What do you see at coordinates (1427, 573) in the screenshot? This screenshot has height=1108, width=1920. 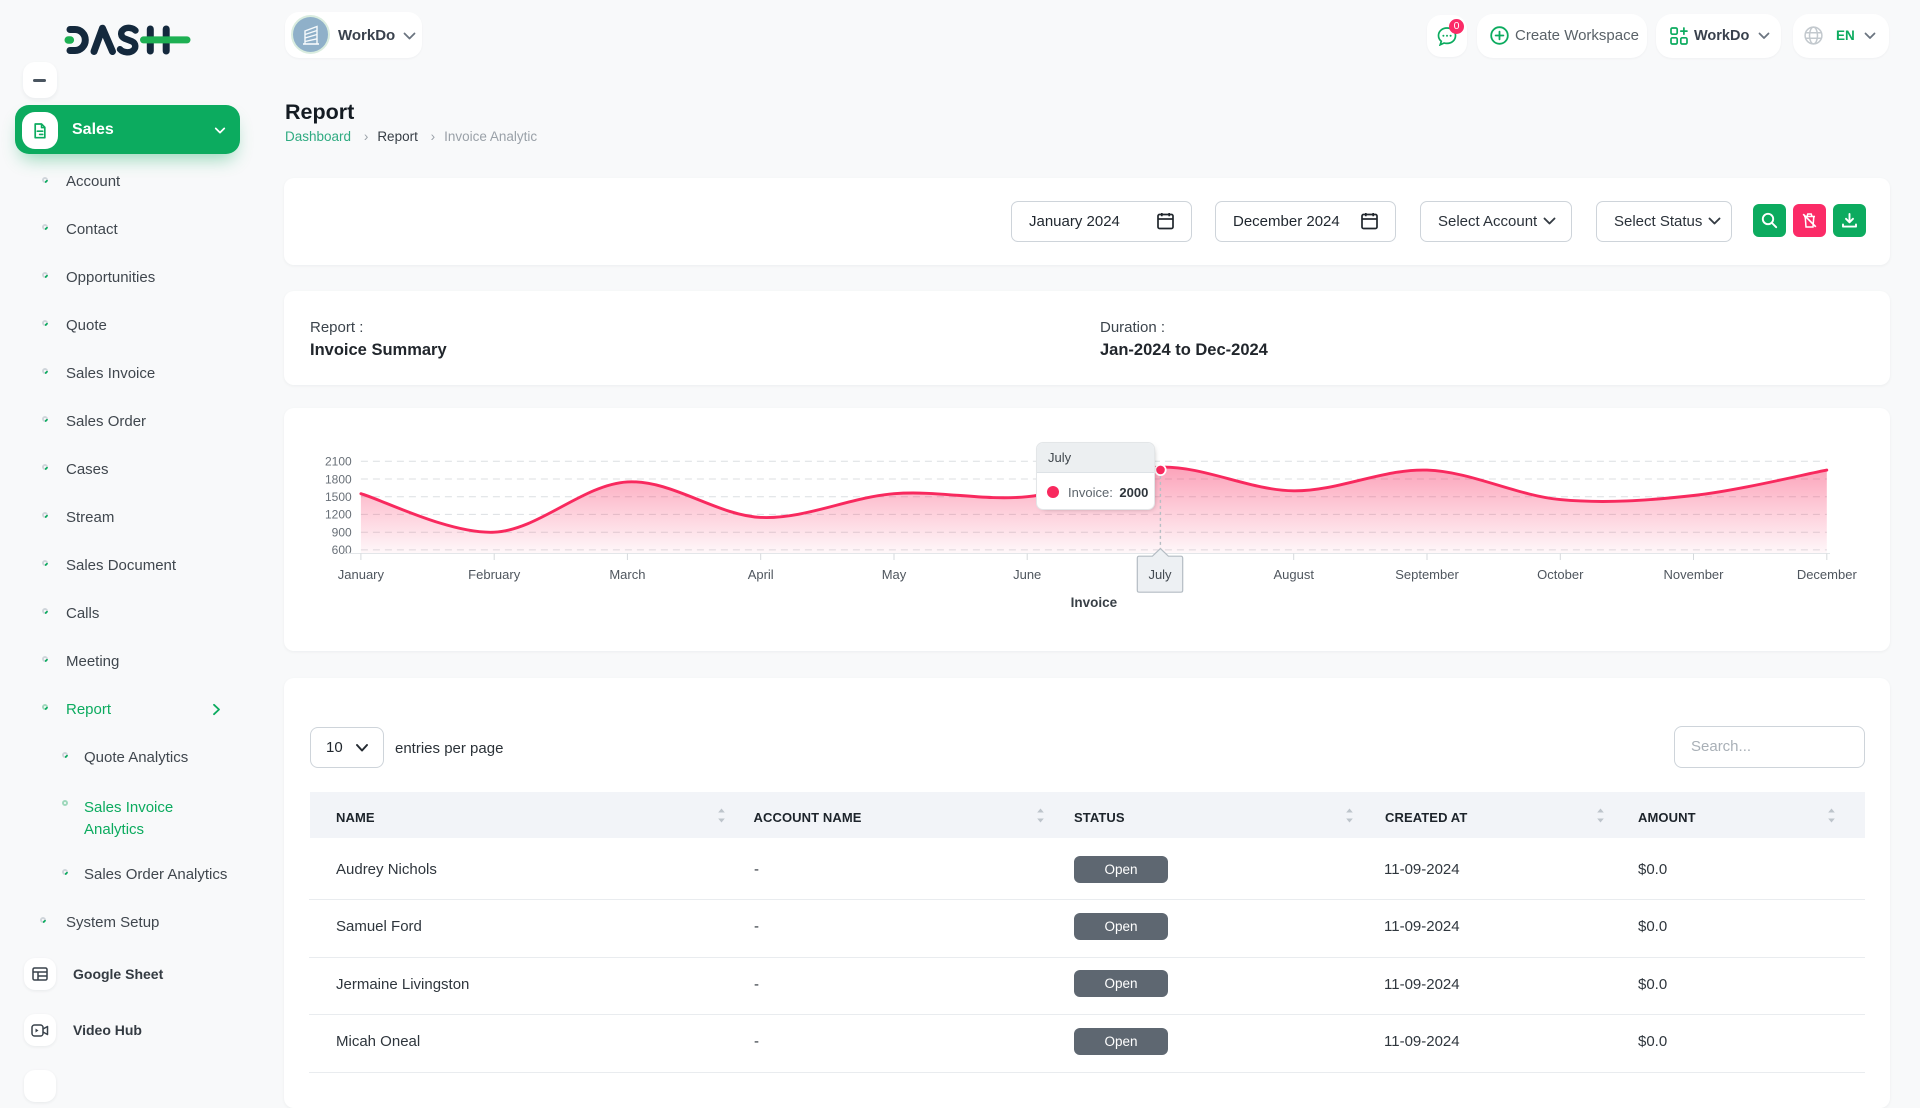 I see `svg-text: September` at bounding box center [1427, 573].